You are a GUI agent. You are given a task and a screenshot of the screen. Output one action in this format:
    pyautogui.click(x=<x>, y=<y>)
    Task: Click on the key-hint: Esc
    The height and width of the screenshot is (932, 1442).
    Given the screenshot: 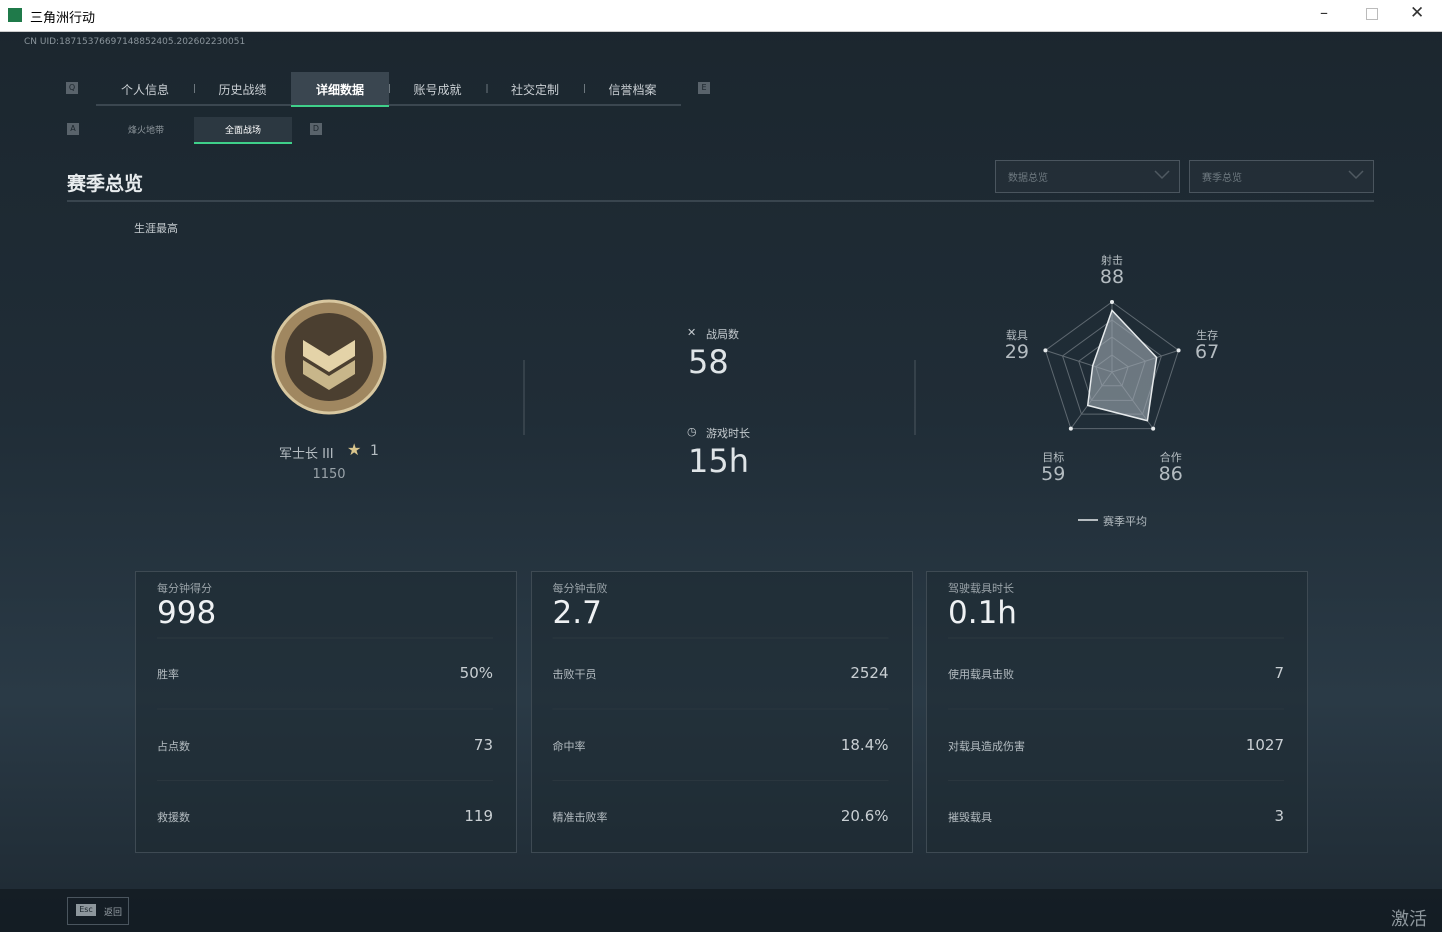 What is the action you would take?
    pyautogui.click(x=86, y=910)
    